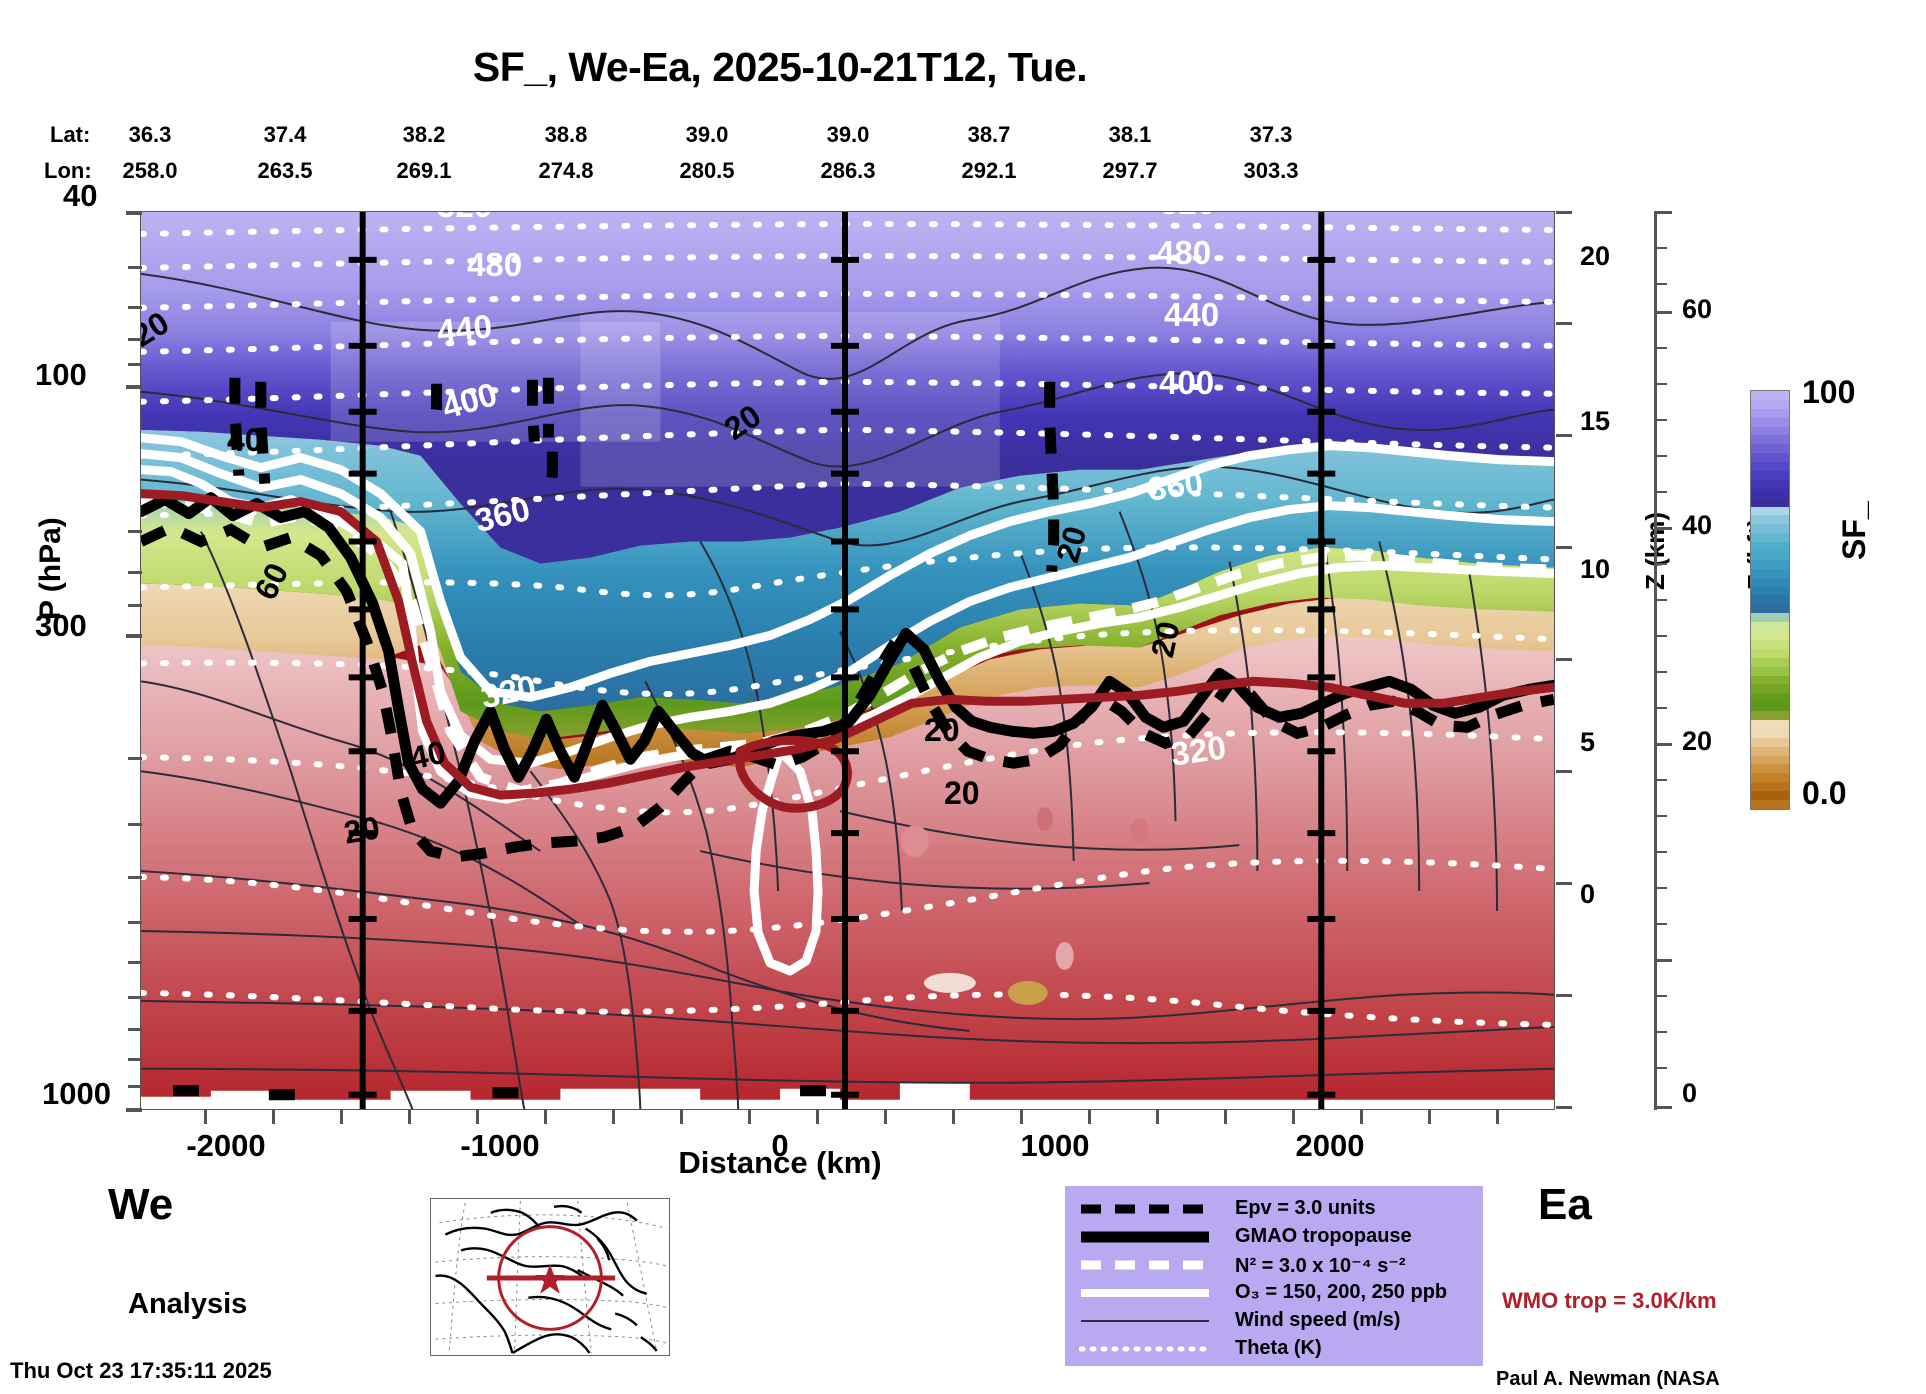  What do you see at coordinates (962, 793) in the screenshot?
I see `wind-label-20-f: 20` at bounding box center [962, 793].